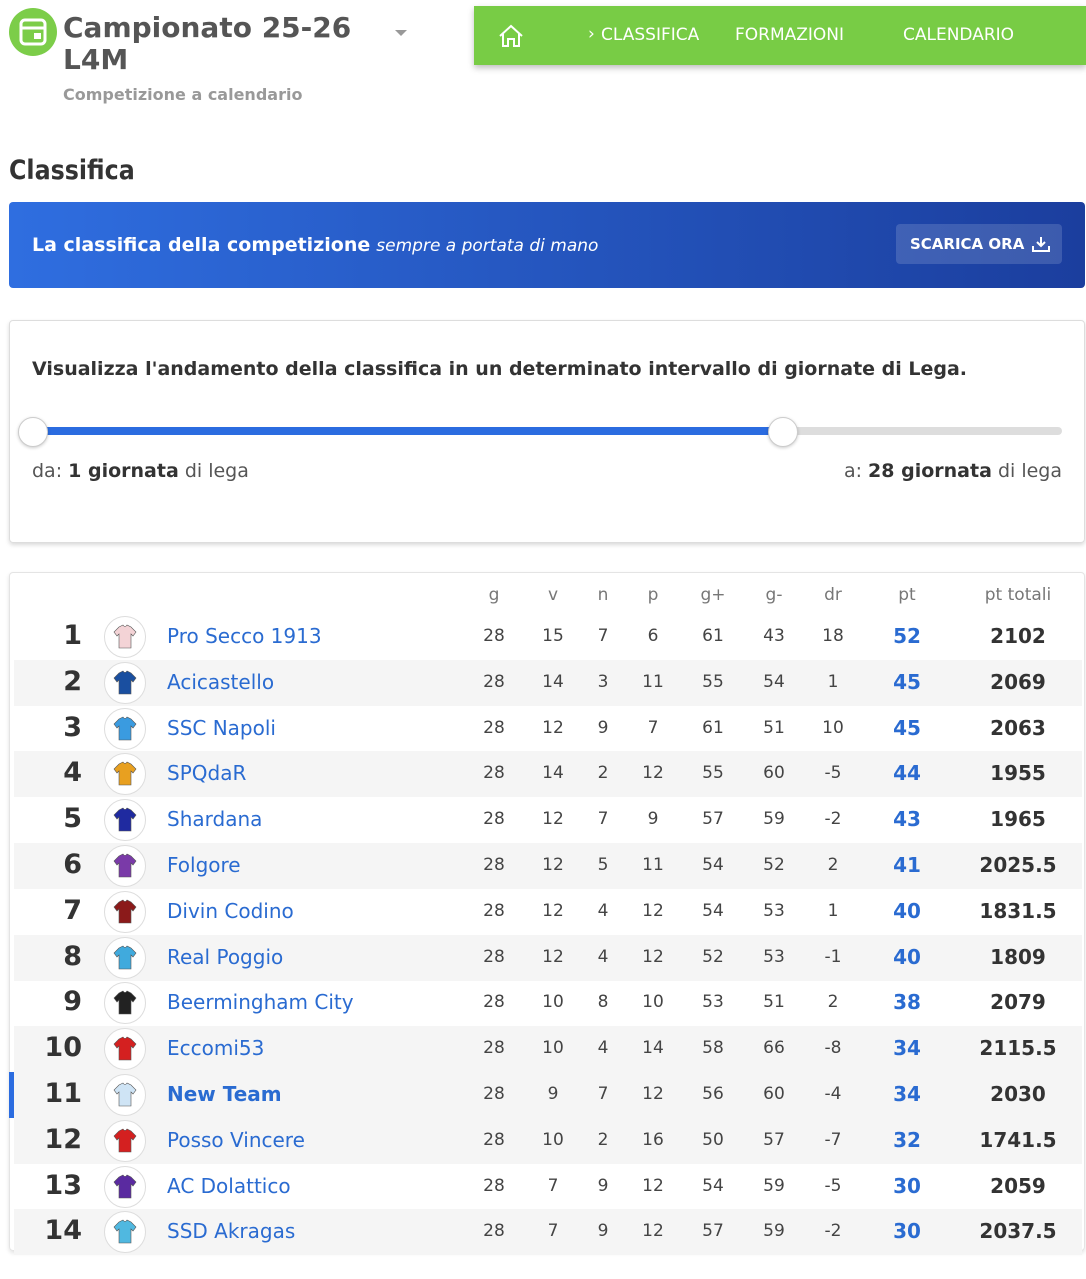 The height and width of the screenshot is (1279, 1086). Describe the element at coordinates (487, 246) in the screenshot. I see `banner-italic: sempre a portata di mano` at that location.